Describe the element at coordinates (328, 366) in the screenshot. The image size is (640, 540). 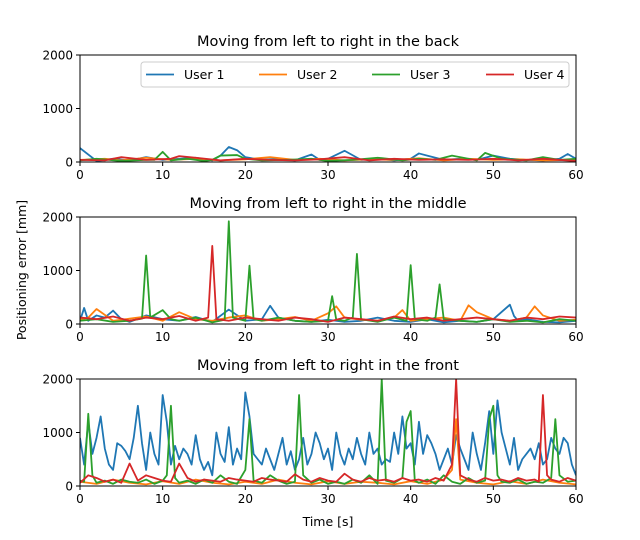
I see `subplot-title: Moving from left to right in the front` at that location.